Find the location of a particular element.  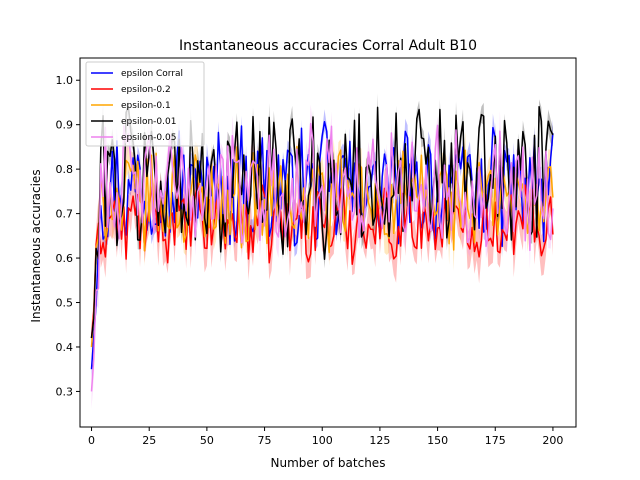

x-tick-label: 150 is located at coordinates (437, 440).